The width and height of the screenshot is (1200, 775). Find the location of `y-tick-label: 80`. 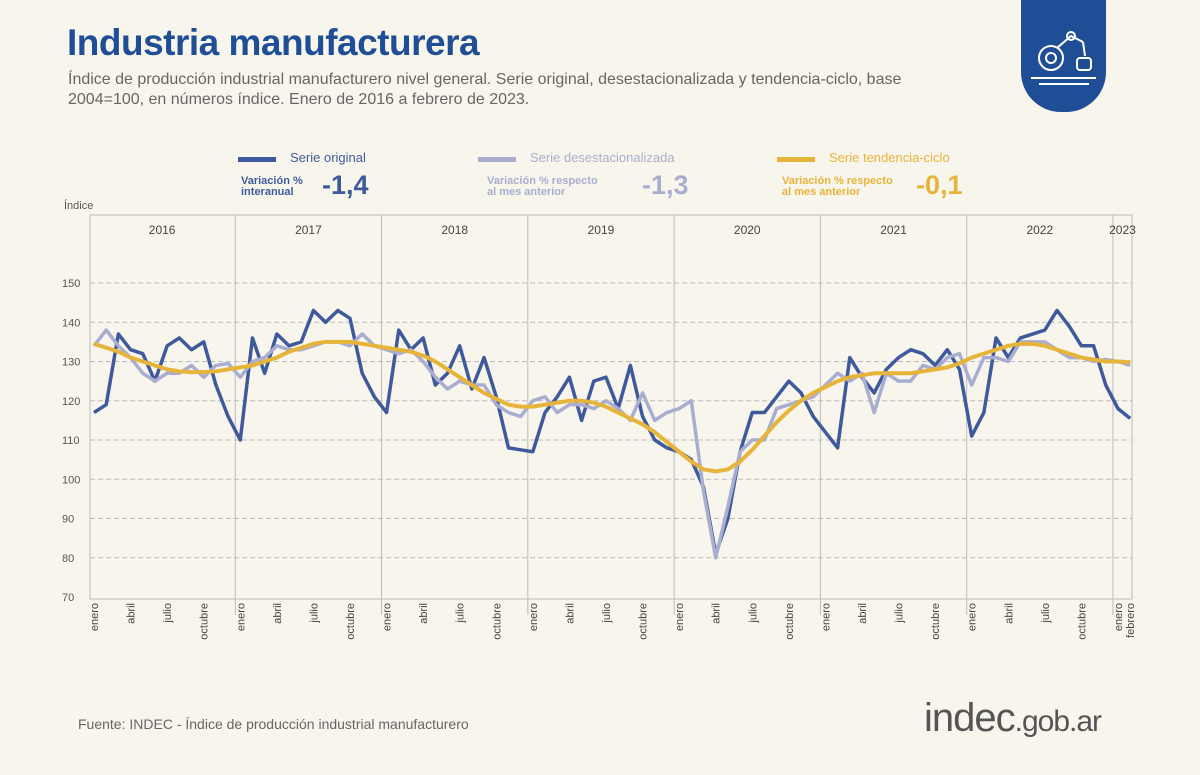

y-tick-label: 80 is located at coordinates (68, 559).